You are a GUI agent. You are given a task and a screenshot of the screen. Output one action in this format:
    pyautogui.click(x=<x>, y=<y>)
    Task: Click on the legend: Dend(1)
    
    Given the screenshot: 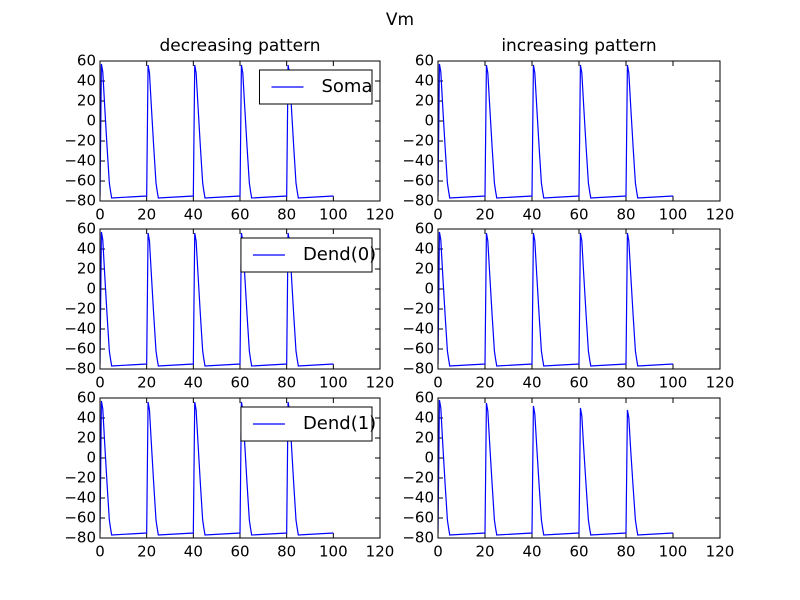 What is the action you would take?
    pyautogui.click(x=308, y=424)
    